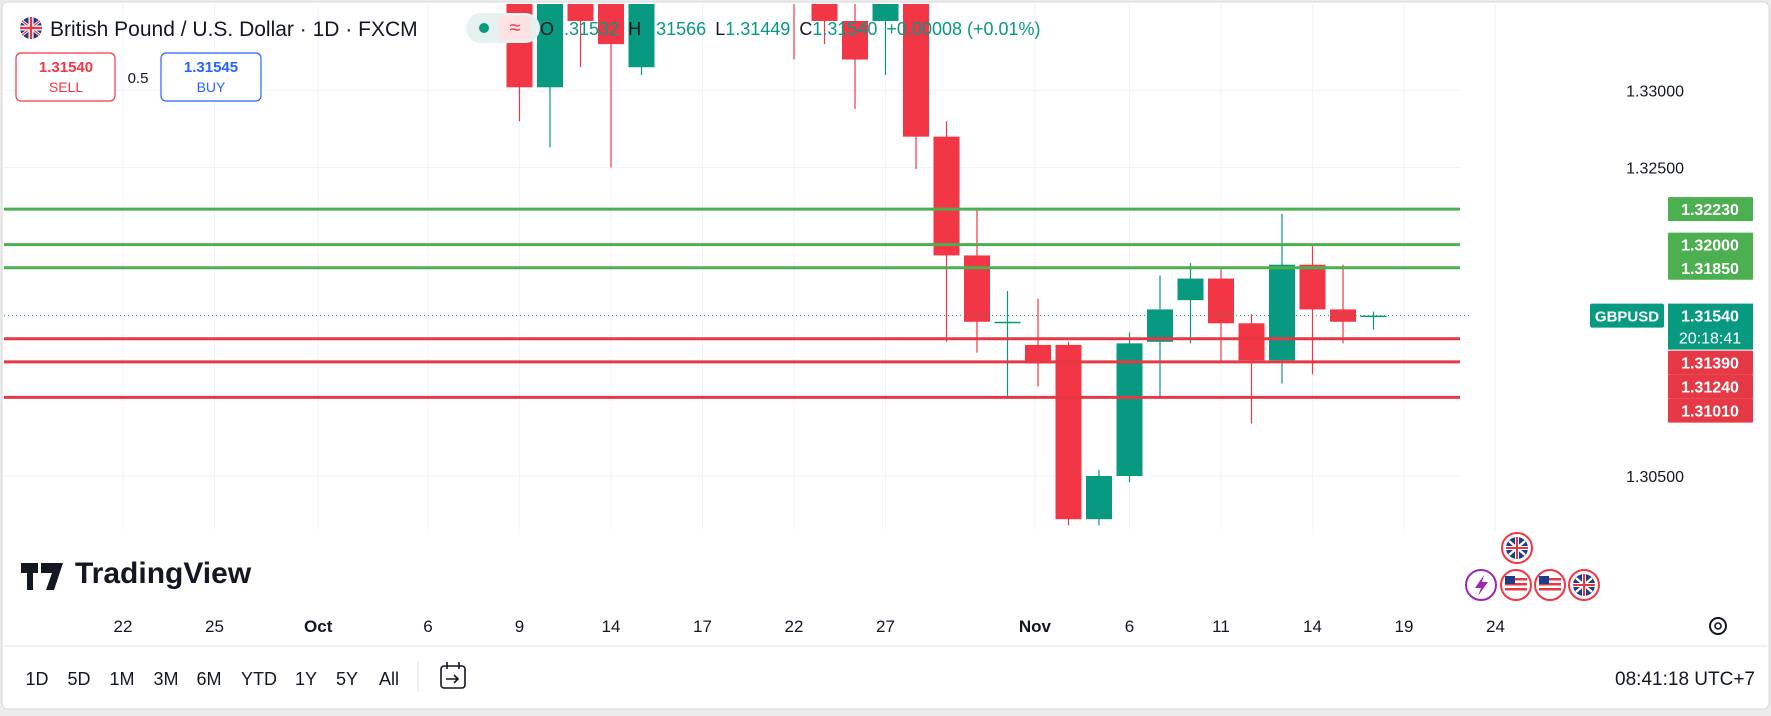  Describe the element at coordinates (1710, 326) in the screenshot. I see `current-price-badge: 1.31540 20:18:41` at that location.